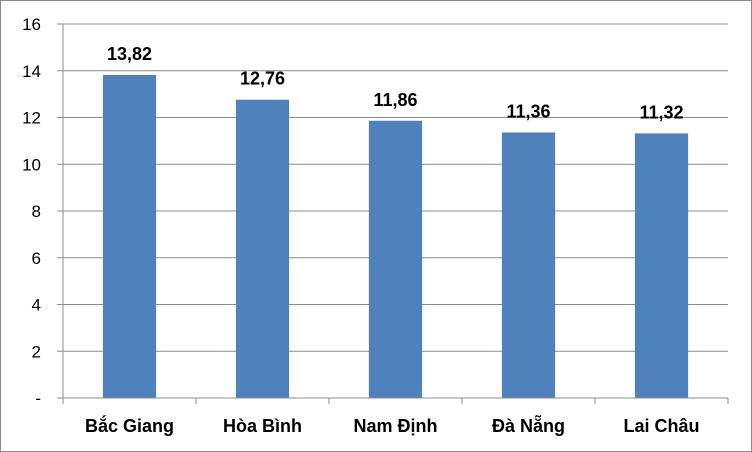 The image size is (752, 452). What do you see at coordinates (395, 426) in the screenshot?
I see `x-category-label: Nam Định` at bounding box center [395, 426].